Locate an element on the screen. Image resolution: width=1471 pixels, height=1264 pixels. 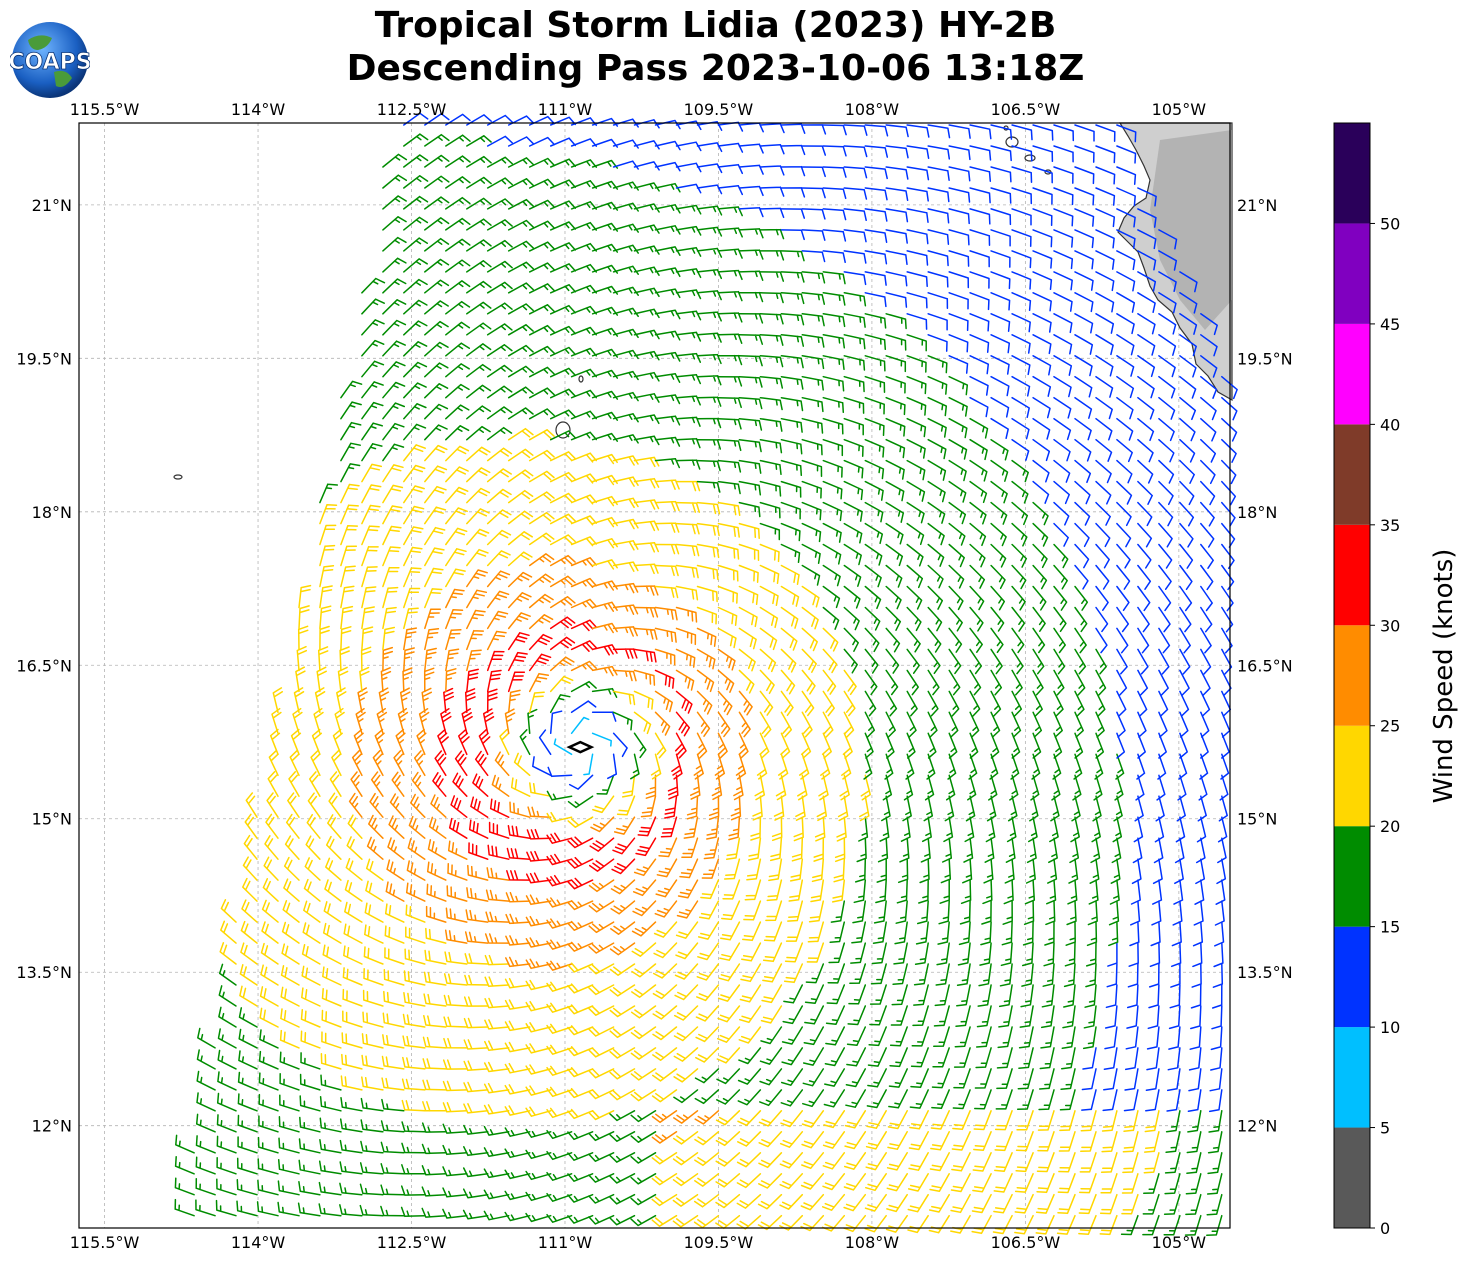
lon-label-bottom: 114°W is located at coordinates (258, 1242).